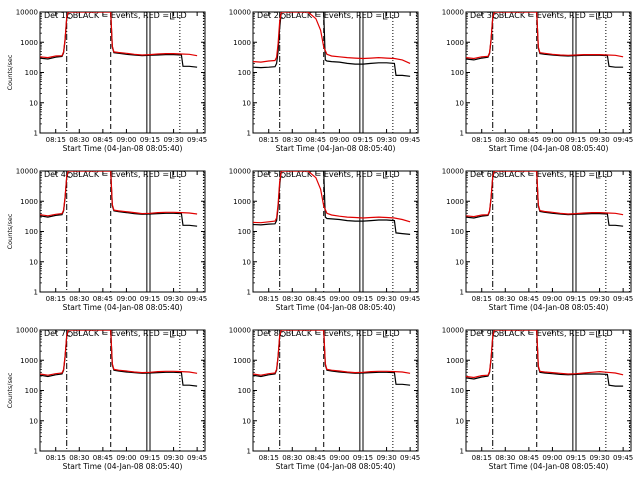  I want to click on panel-title: Det 8c BLACK = Events, RED = LLD, so click(328, 333).